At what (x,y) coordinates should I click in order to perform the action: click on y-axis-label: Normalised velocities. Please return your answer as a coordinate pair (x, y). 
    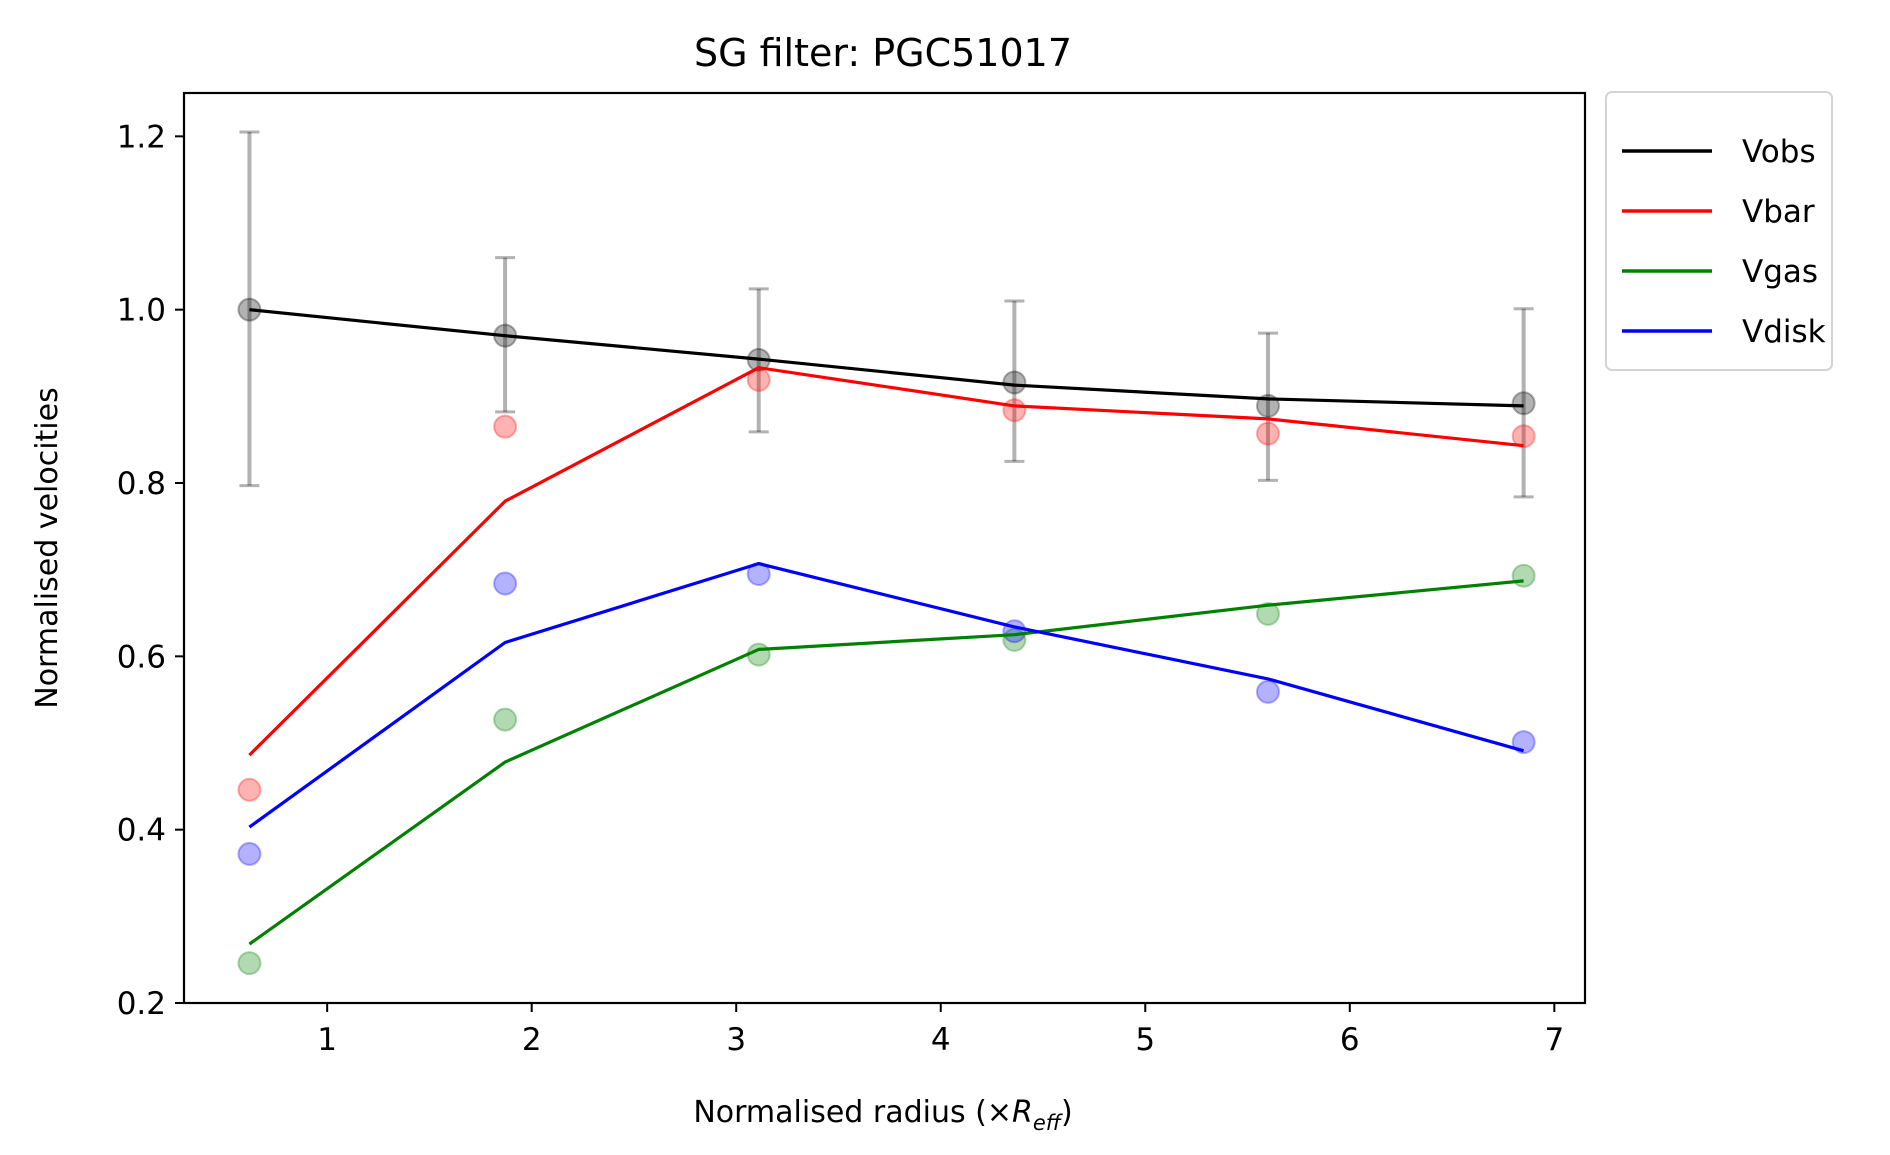
    Looking at the image, I should click on (47, 547).